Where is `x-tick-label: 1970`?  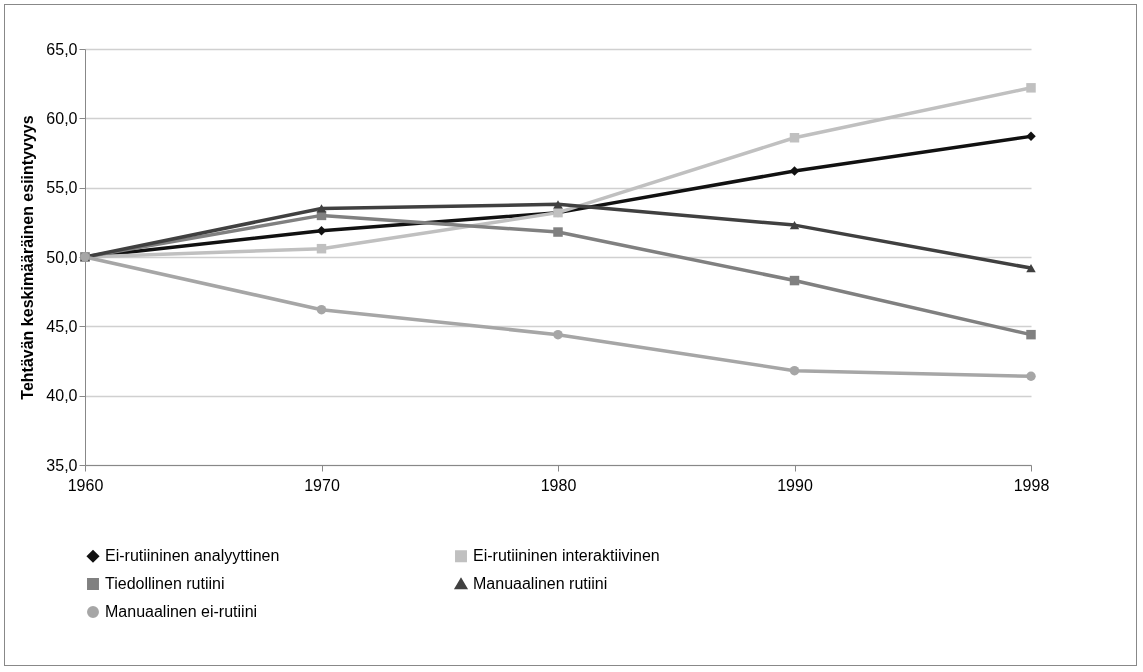
x-tick-label: 1970 is located at coordinates (322, 485).